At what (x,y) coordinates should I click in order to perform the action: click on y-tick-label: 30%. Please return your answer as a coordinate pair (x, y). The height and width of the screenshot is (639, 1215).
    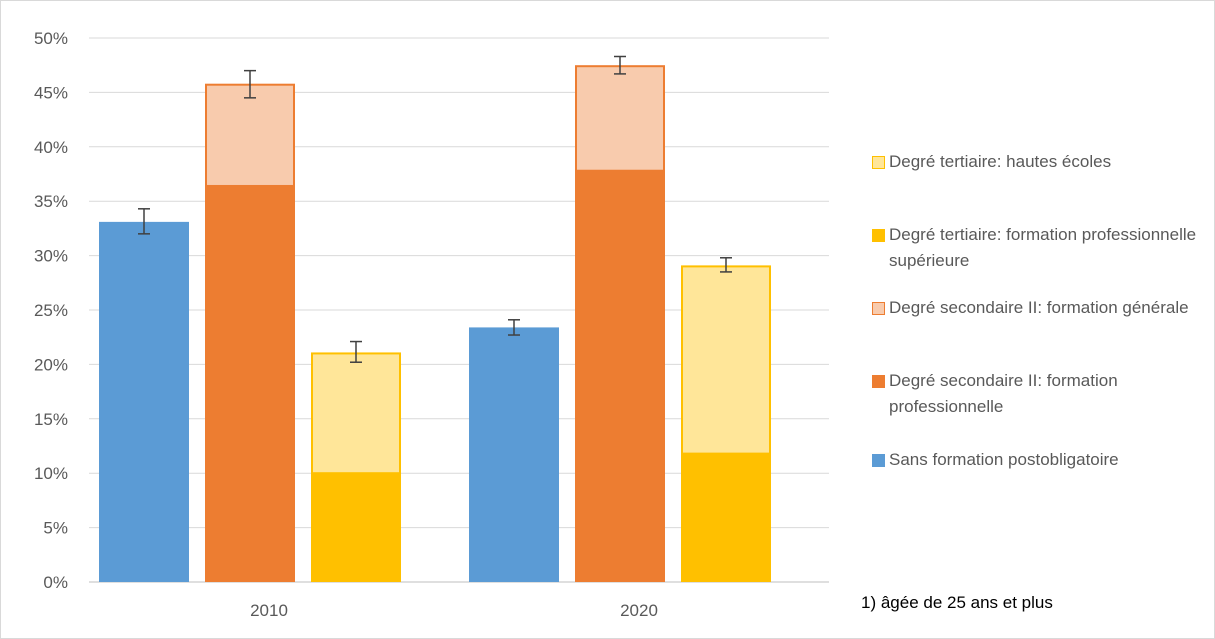
    Looking at the image, I should click on (51, 256).